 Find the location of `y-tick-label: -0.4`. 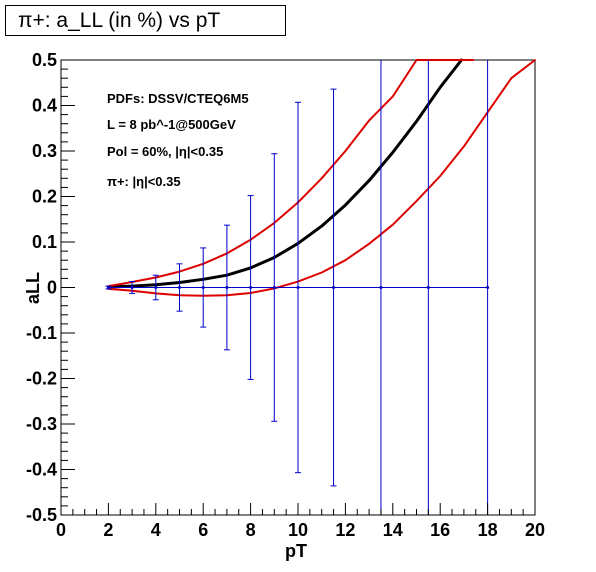

y-tick-label: -0.4 is located at coordinates (41, 470).